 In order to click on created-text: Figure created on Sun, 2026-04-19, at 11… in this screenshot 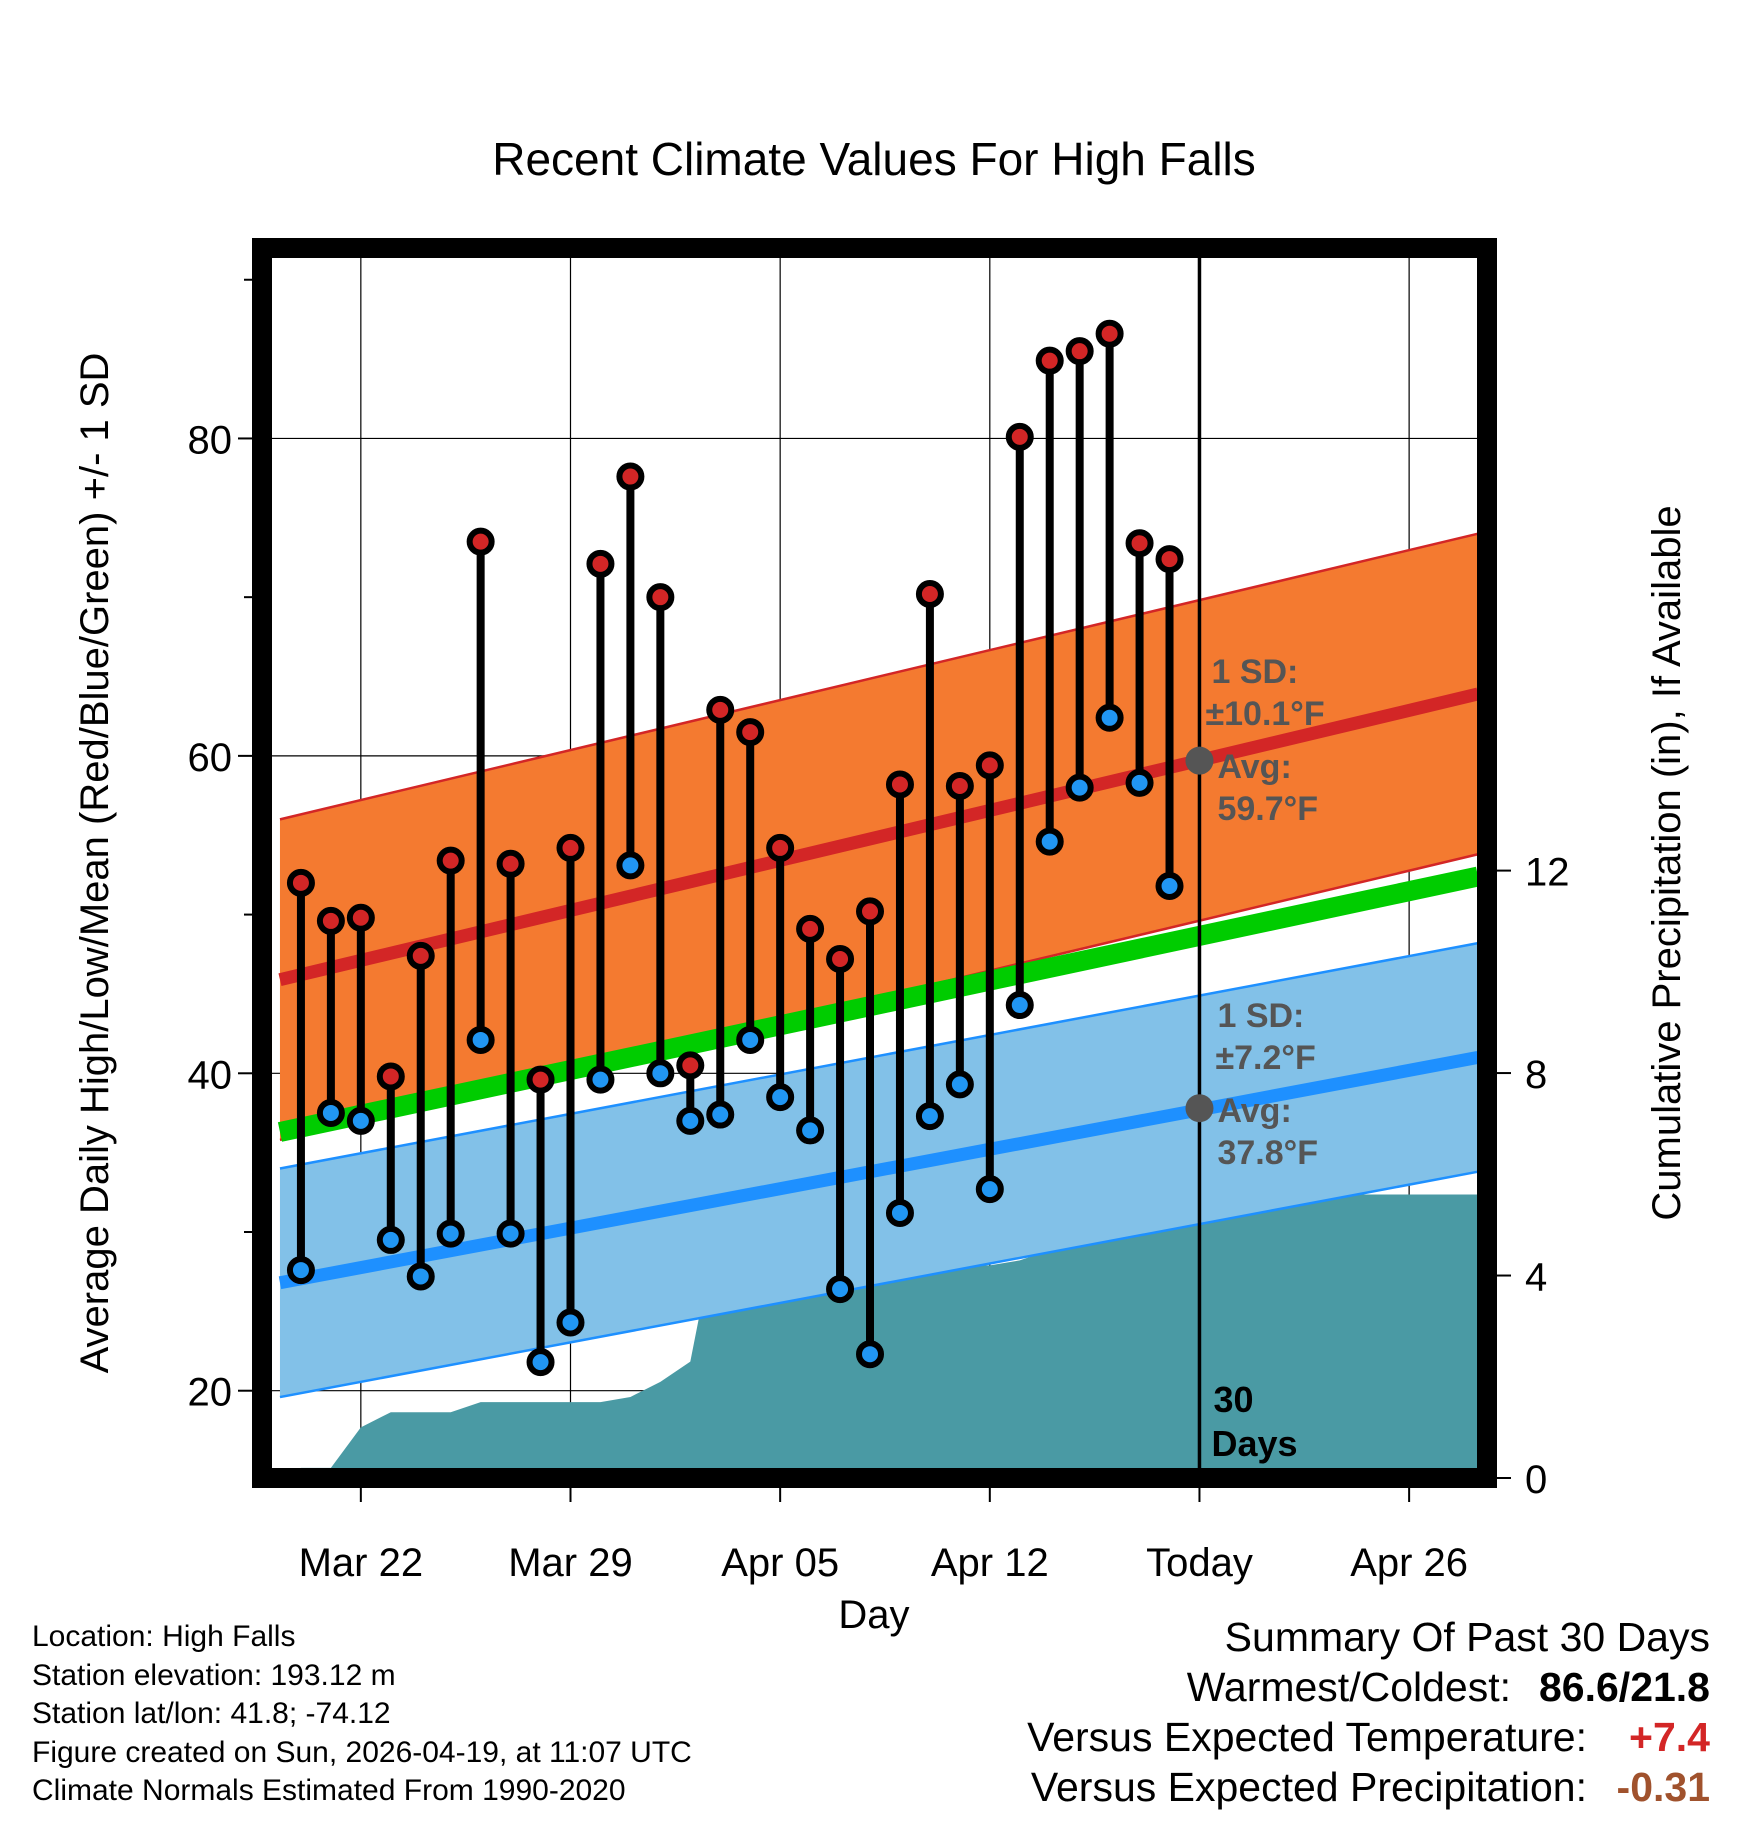, I will do `click(362, 1752)`.